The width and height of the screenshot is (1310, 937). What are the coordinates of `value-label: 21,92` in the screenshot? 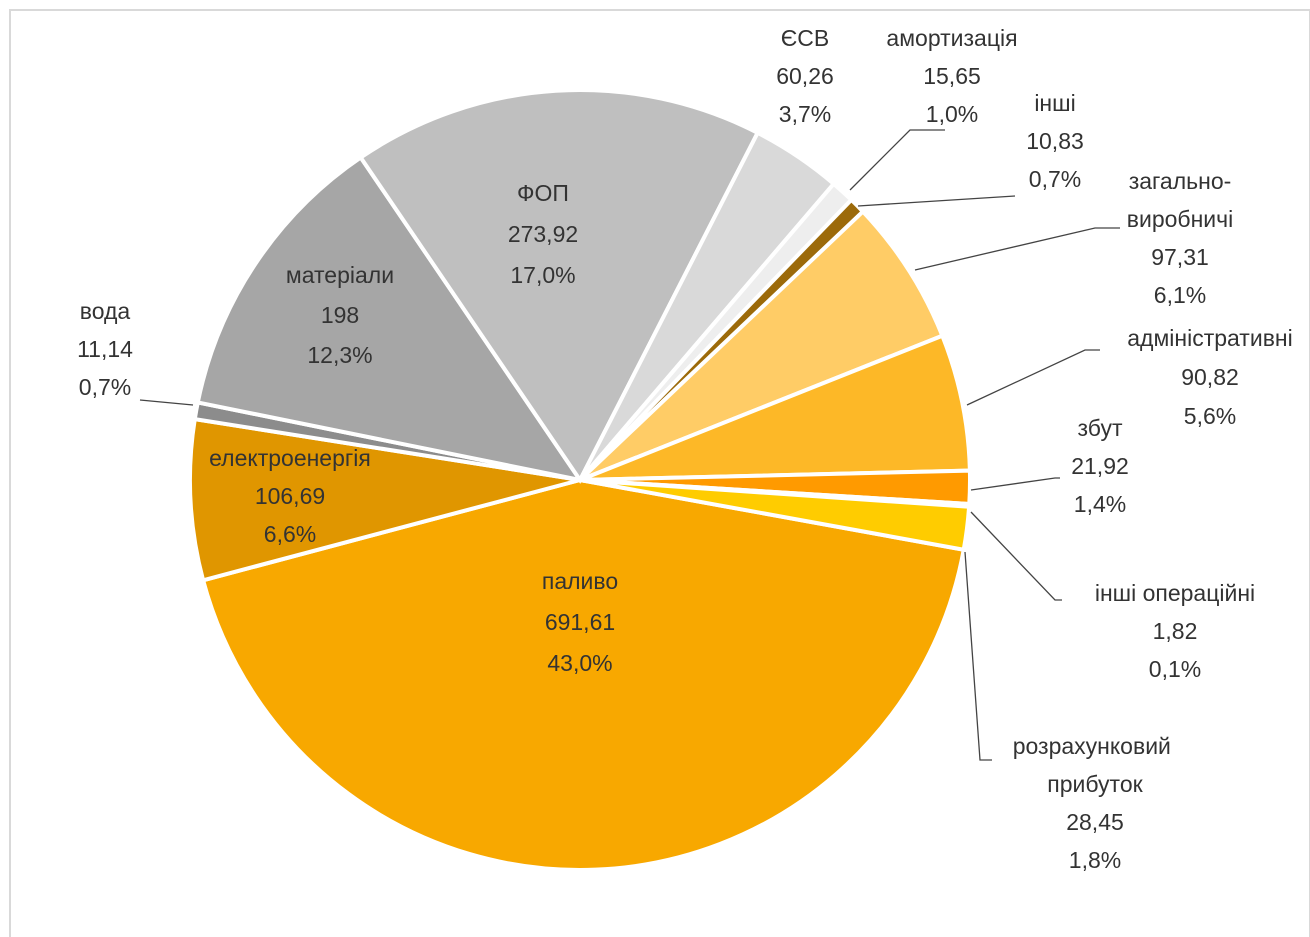 It's located at (1100, 466).